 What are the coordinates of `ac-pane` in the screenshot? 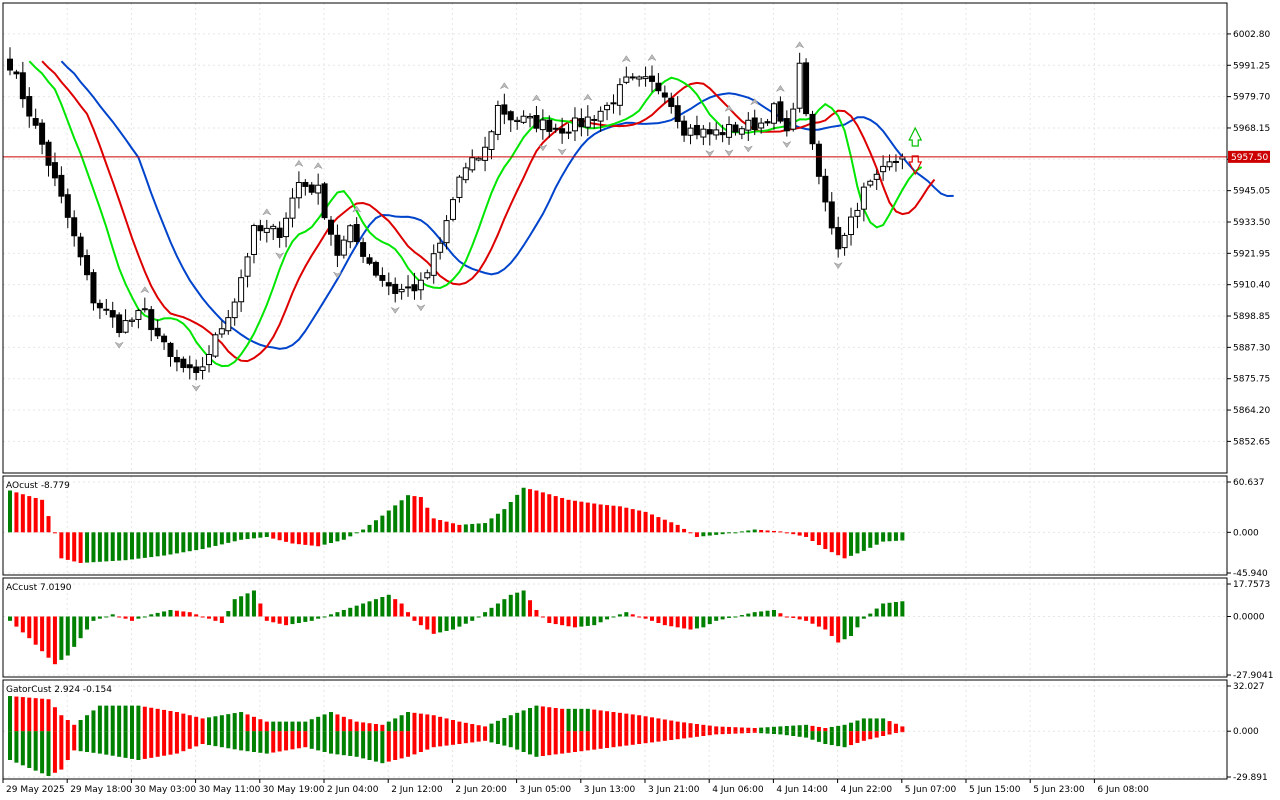 It's located at (456, 627).